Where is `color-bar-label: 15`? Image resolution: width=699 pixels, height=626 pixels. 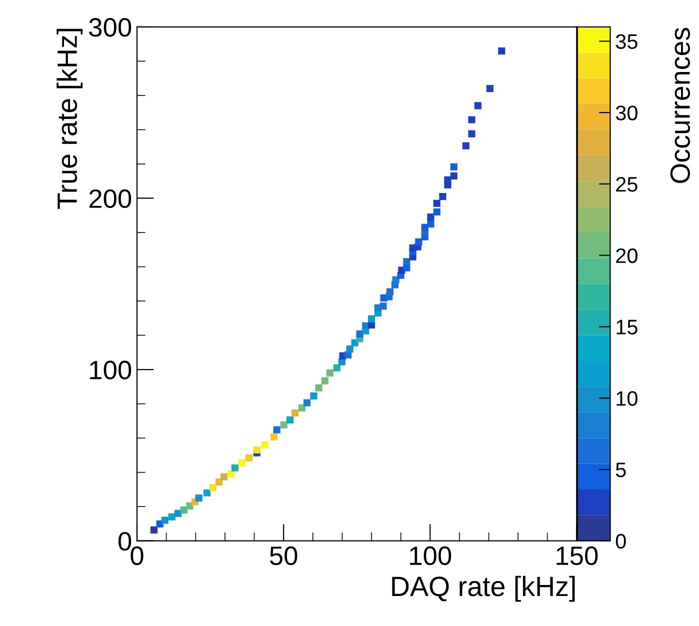 color-bar-label: 15 is located at coordinates (627, 327).